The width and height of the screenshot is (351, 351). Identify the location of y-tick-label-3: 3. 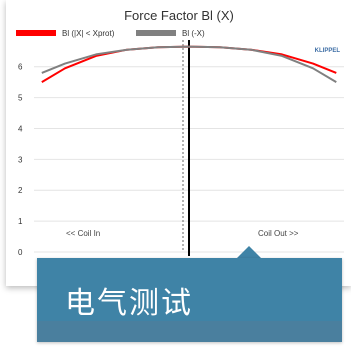
(20, 159).